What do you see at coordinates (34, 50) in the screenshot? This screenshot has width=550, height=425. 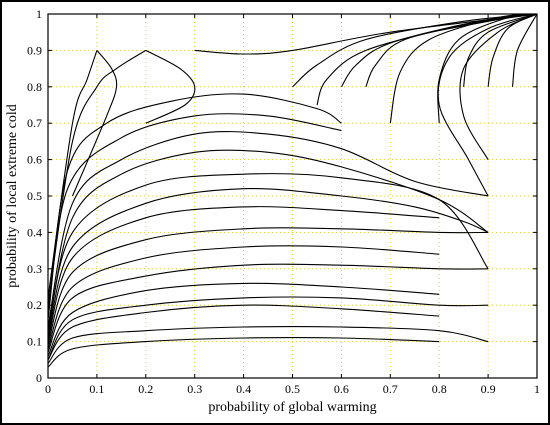 I see `y-tick-label: 0.9` at bounding box center [34, 50].